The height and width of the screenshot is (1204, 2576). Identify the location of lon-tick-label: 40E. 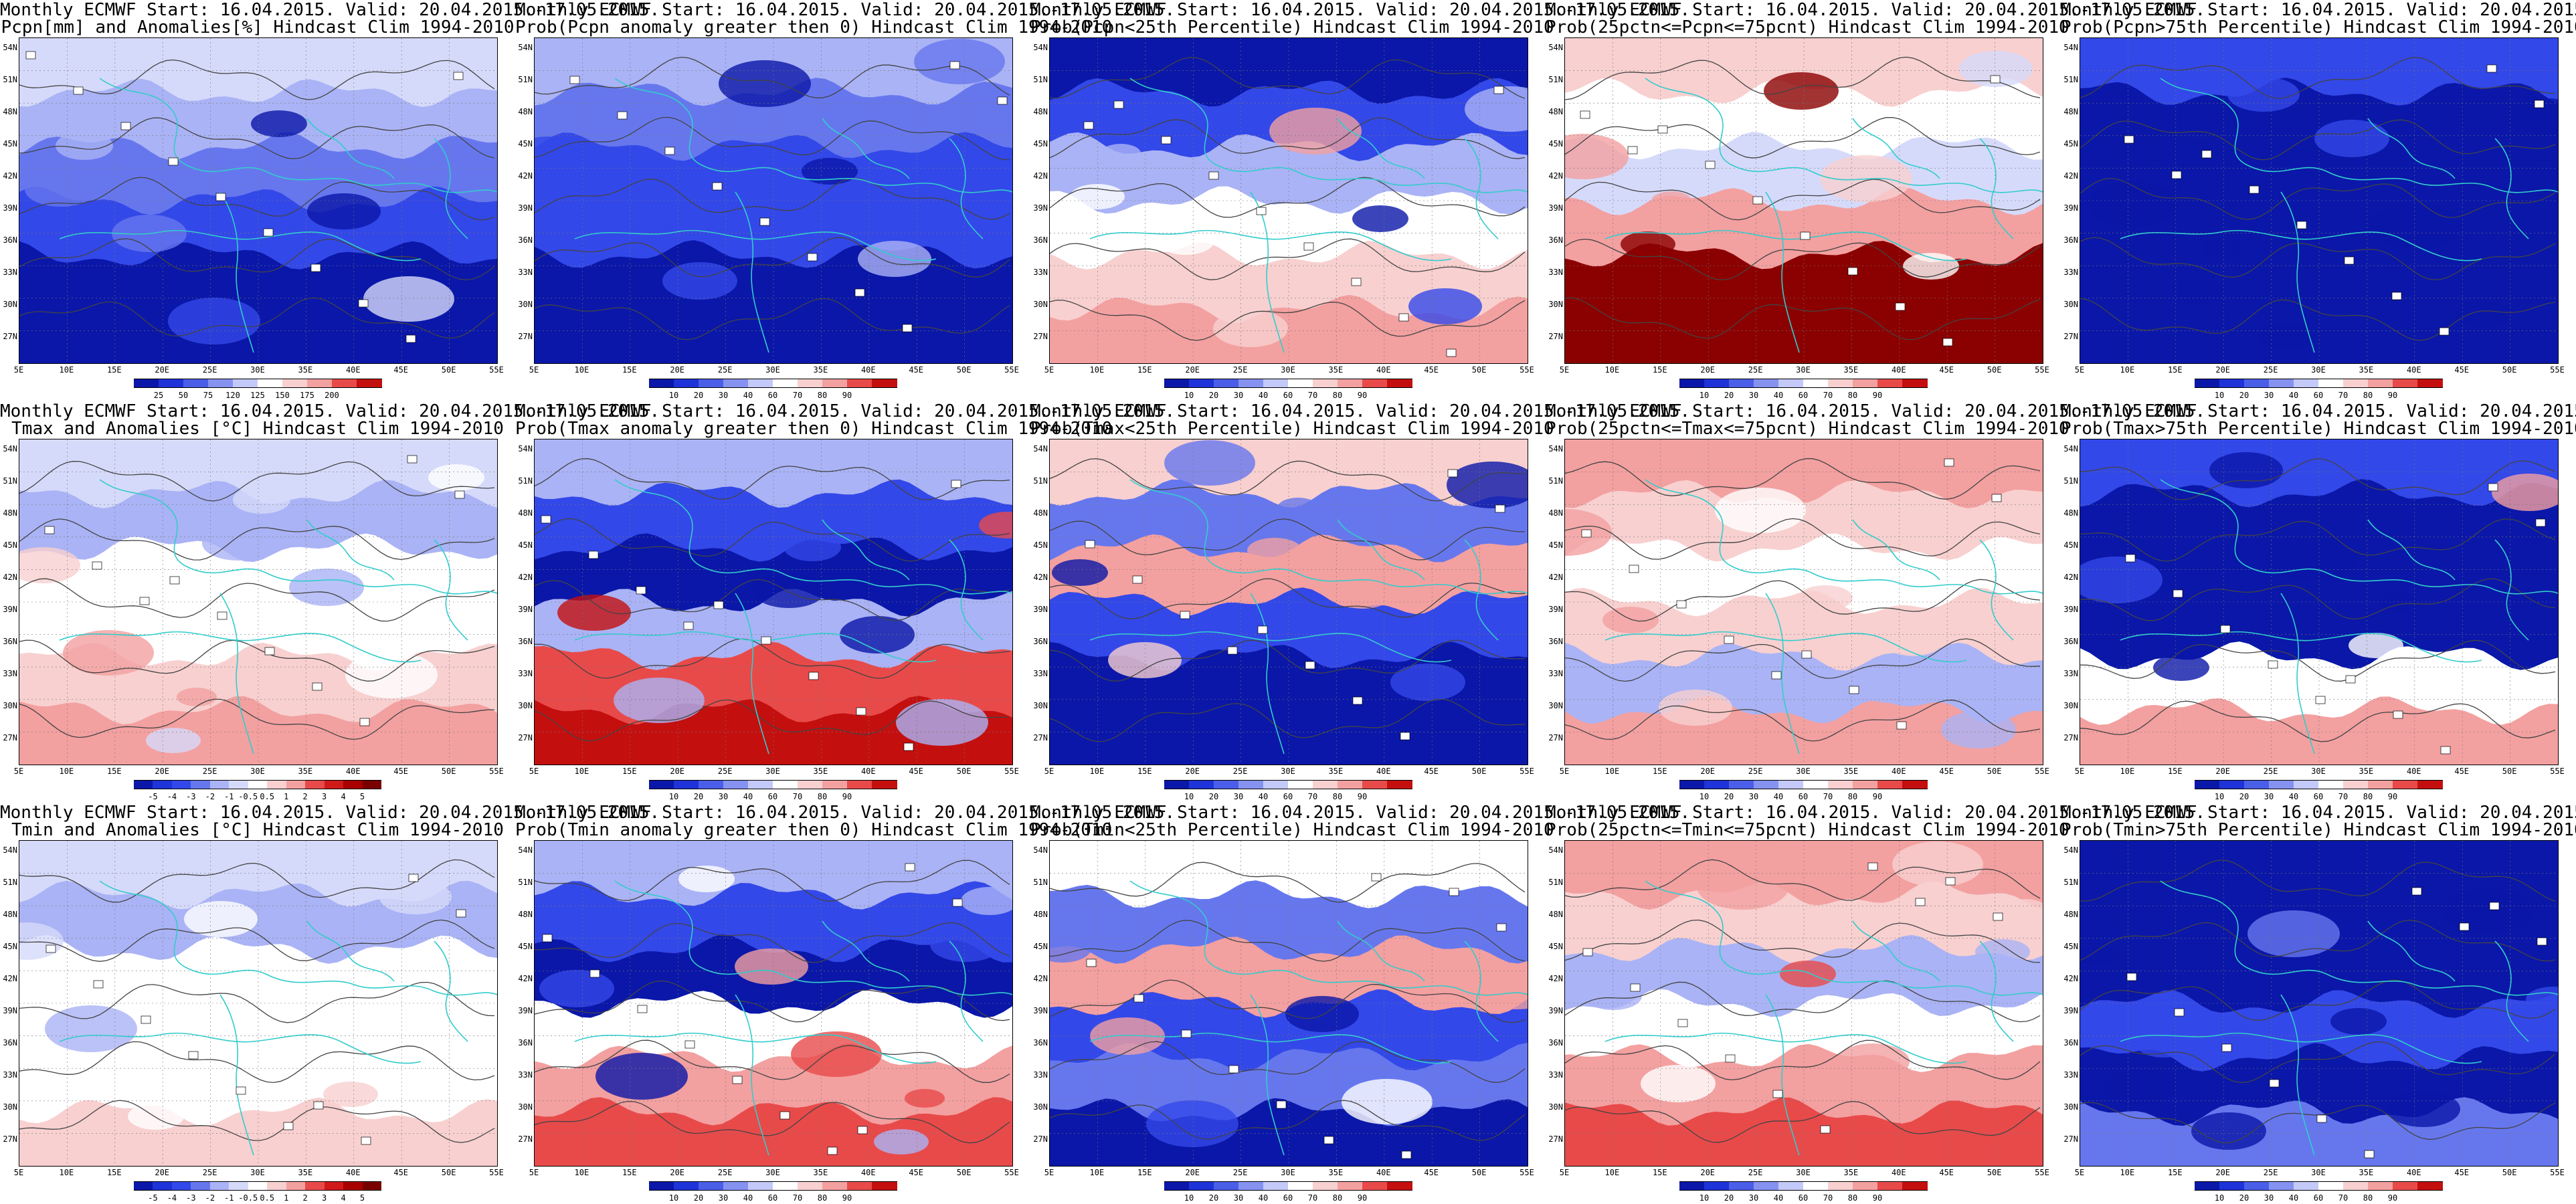
(868, 771).